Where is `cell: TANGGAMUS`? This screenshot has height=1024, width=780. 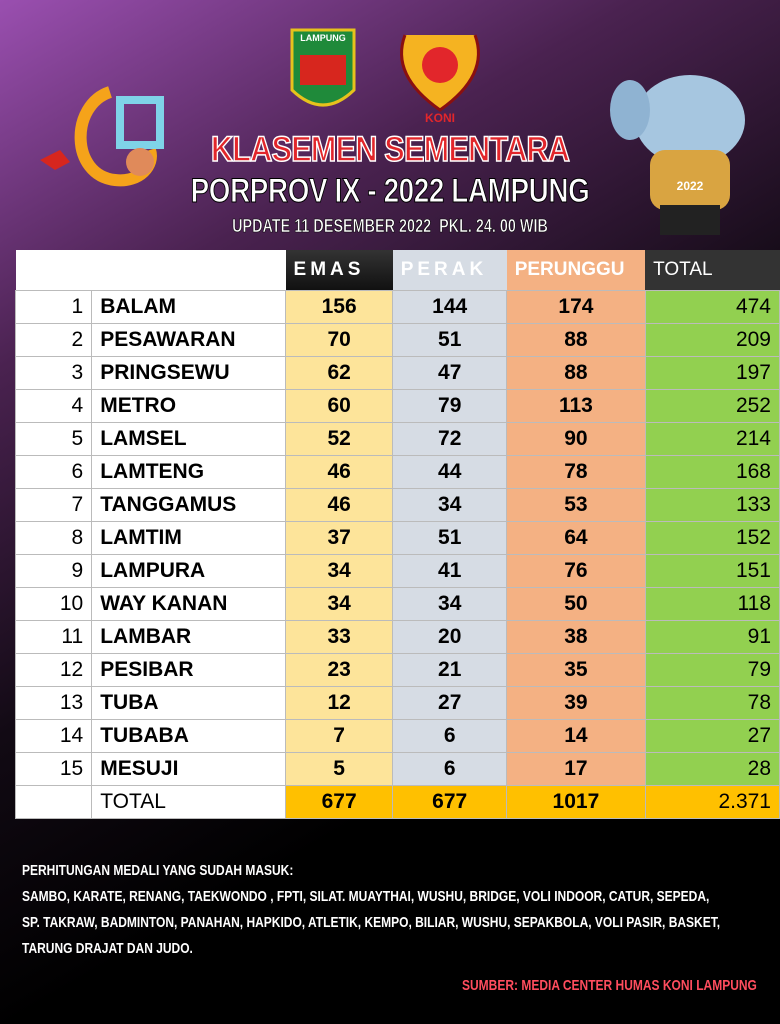
cell: TANGGAMUS is located at coordinates (189, 505).